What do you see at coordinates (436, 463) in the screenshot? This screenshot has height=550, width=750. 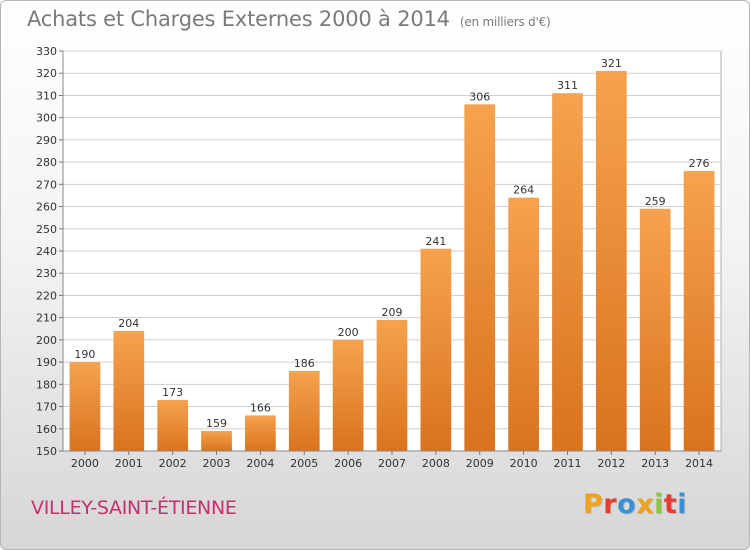 I see `x-tick-label: 2008` at bounding box center [436, 463].